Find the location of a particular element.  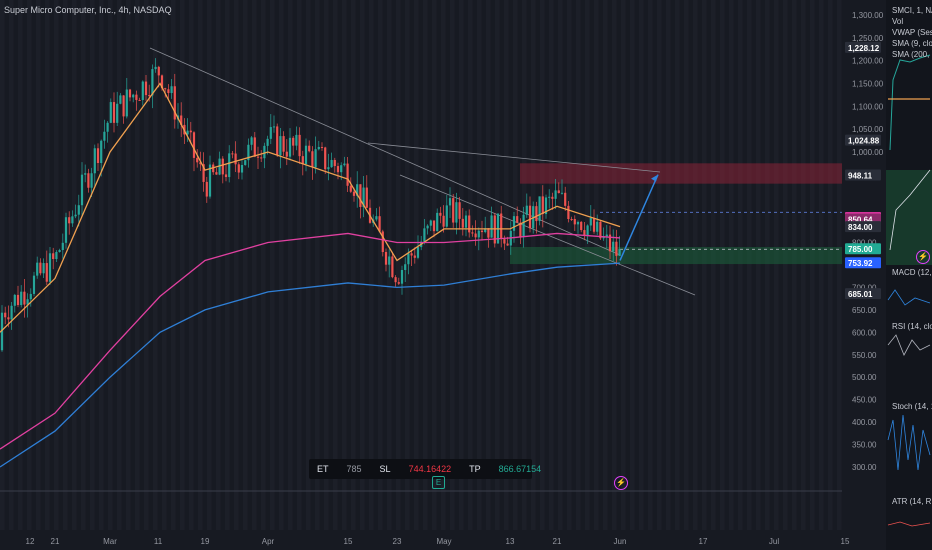

x-tick-label: 13 is located at coordinates (510, 541).